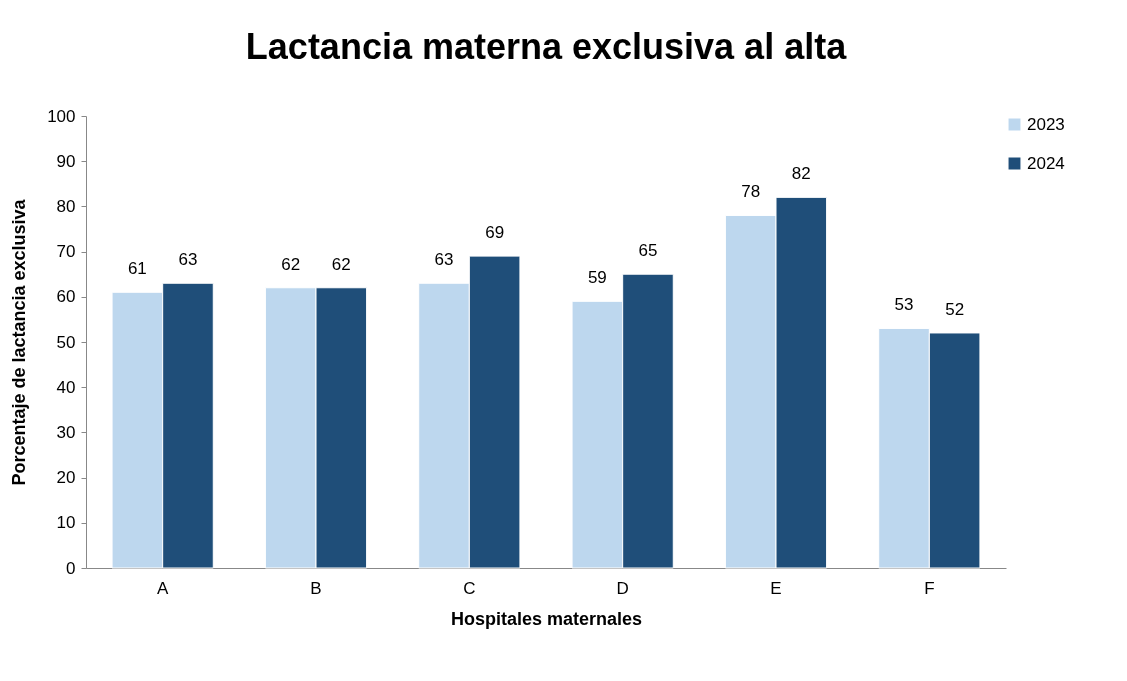  I want to click on x-tick-label: B, so click(316, 588).